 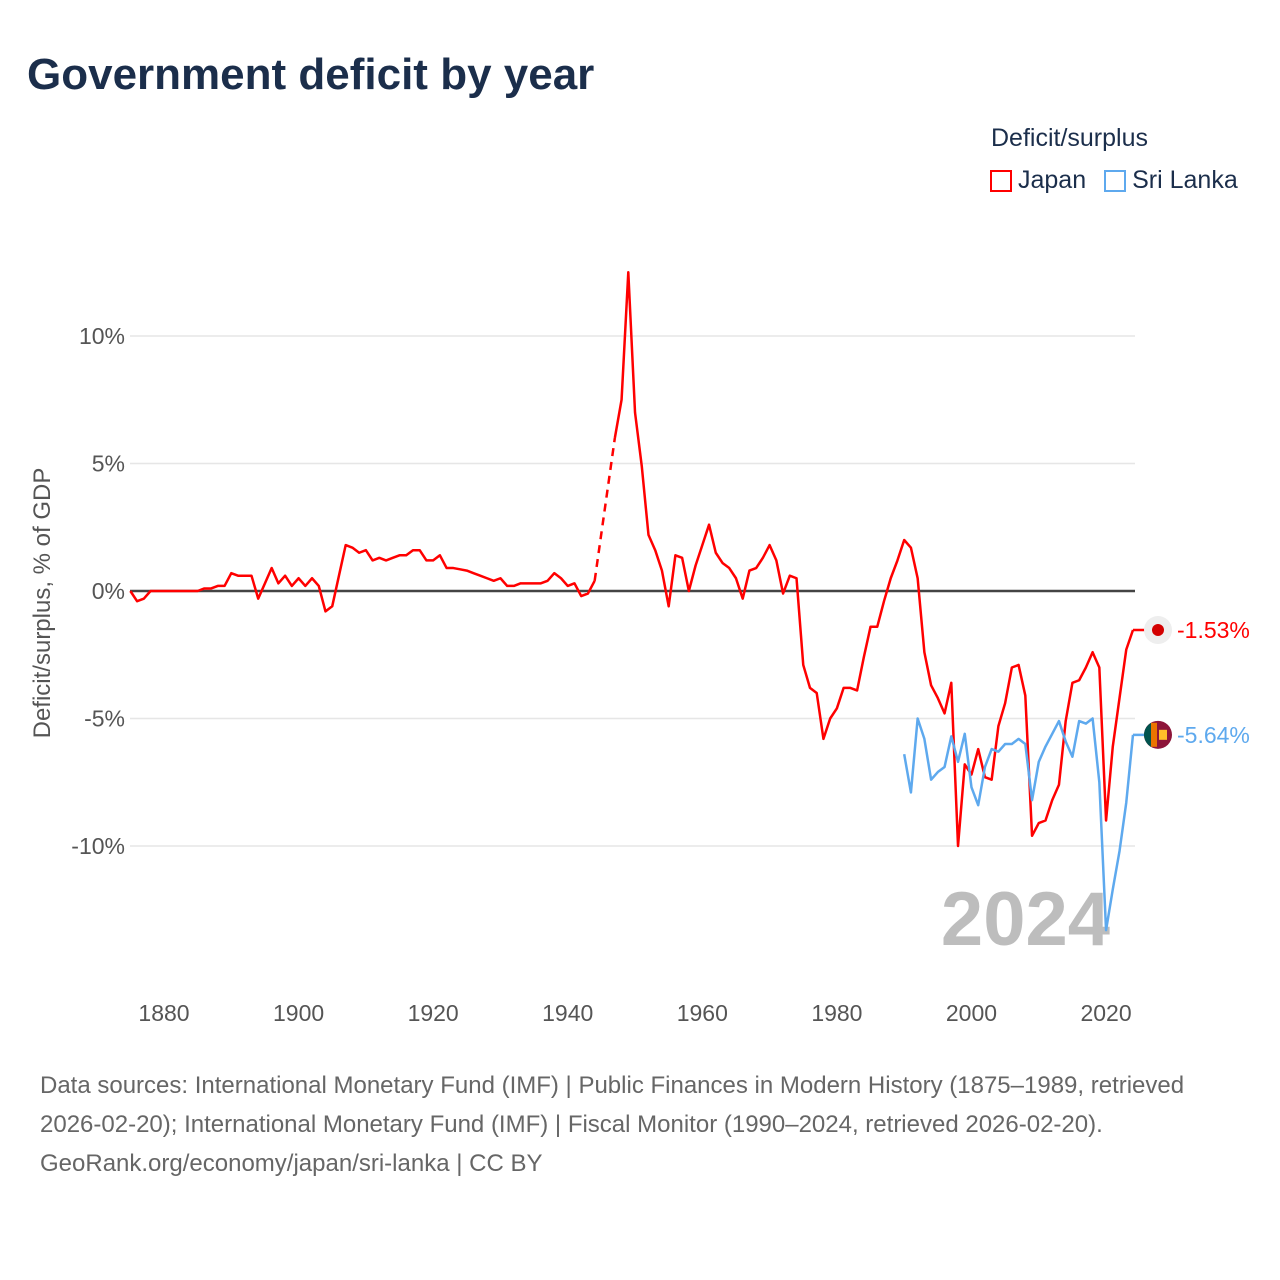 I want to click on x-tick-label: 1940, so click(x=567, y=1013).